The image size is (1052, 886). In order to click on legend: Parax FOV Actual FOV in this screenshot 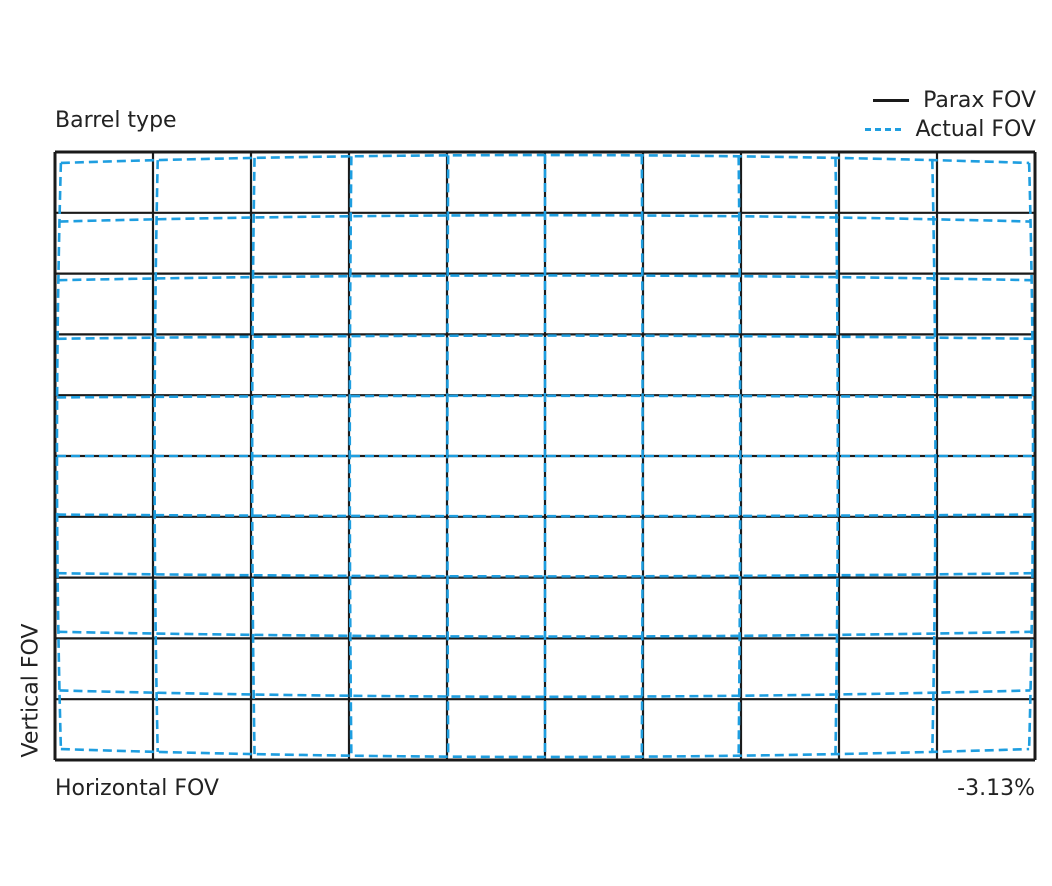, I will do `click(950, 115)`.